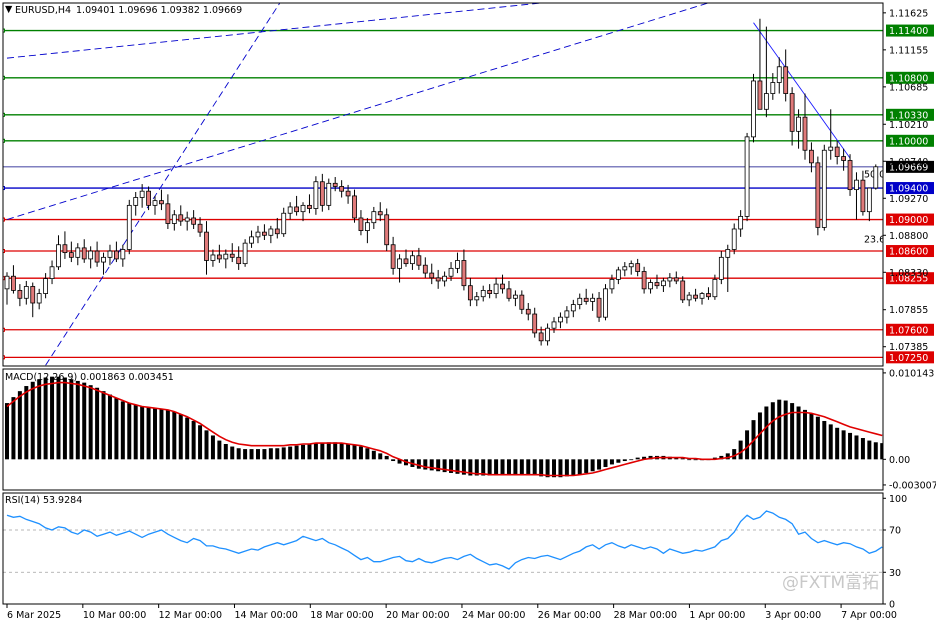 The height and width of the screenshot is (624, 936). What do you see at coordinates (895, 531) in the screenshot?
I see `rsi-tick-label: 70` at bounding box center [895, 531].